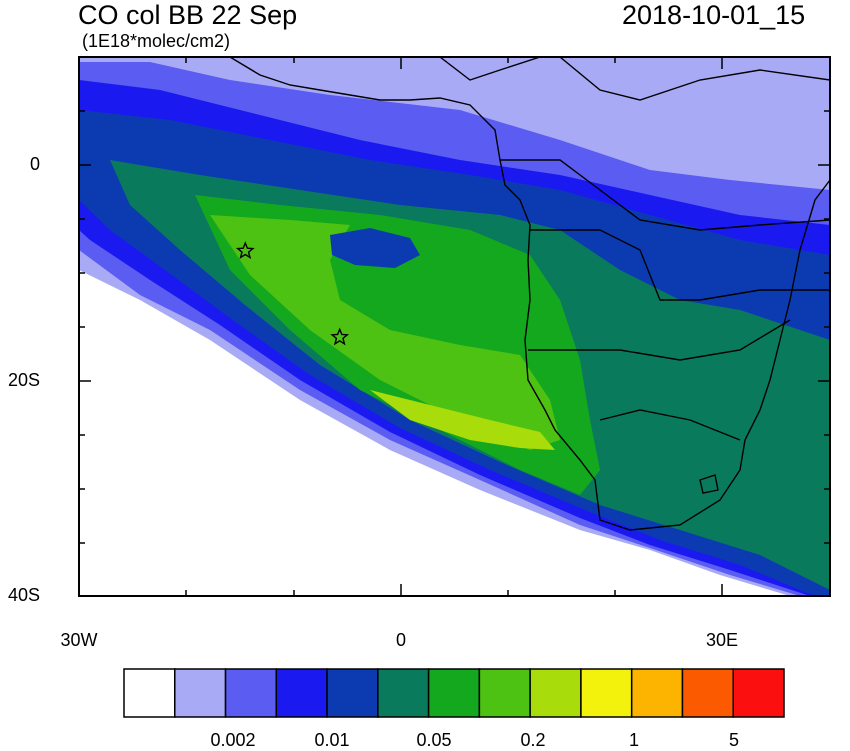 Image resolution: width=850 pixels, height=751 pixels. Describe the element at coordinates (533, 740) in the screenshot. I see `colorbar-label-0.2: 0.2` at that location.